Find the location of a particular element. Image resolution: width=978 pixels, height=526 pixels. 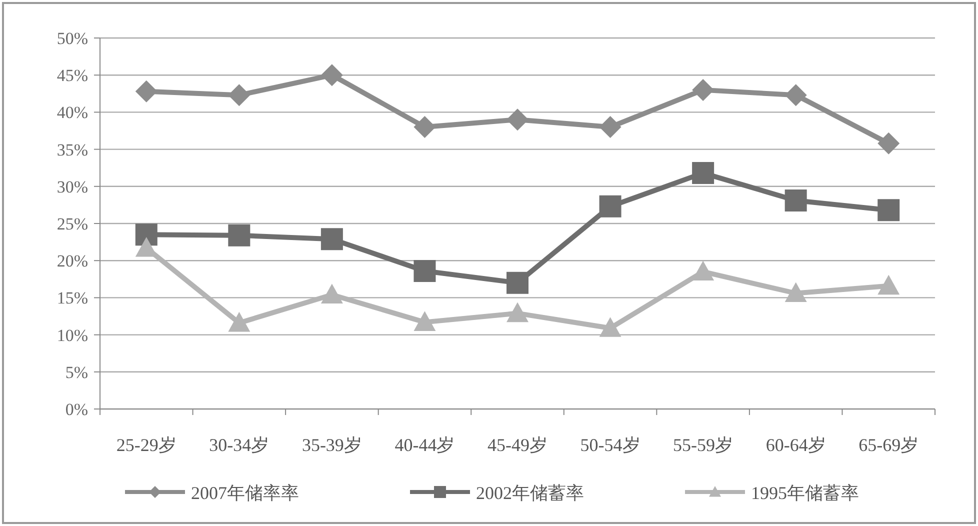

legend-label: 2007年储率率 is located at coordinates (245, 493).